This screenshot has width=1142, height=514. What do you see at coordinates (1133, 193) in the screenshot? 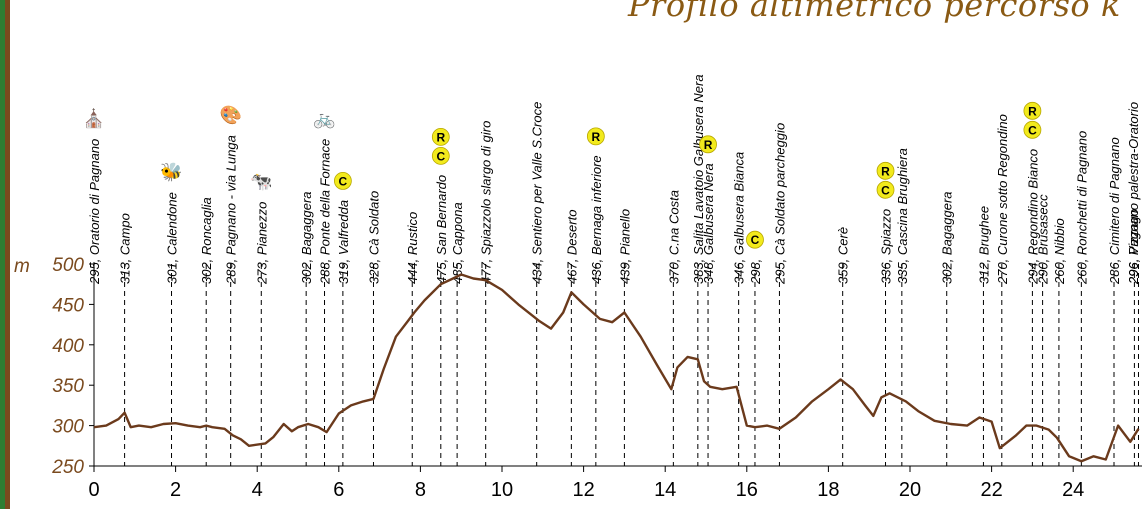
I see `waypoint-label: 296, Pagnano palestra-Oratorio` at bounding box center [1133, 193].